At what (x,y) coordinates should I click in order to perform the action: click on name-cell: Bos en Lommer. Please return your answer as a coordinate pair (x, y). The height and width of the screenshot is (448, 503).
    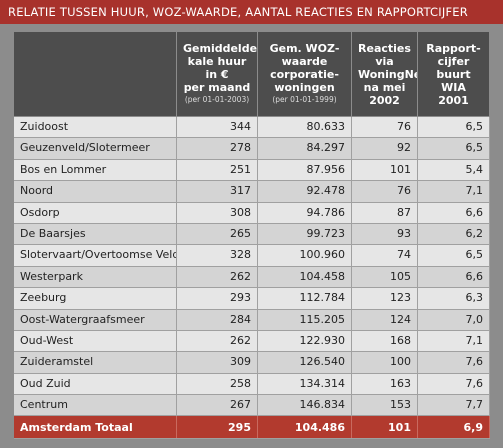
    Looking at the image, I should click on (95, 170).